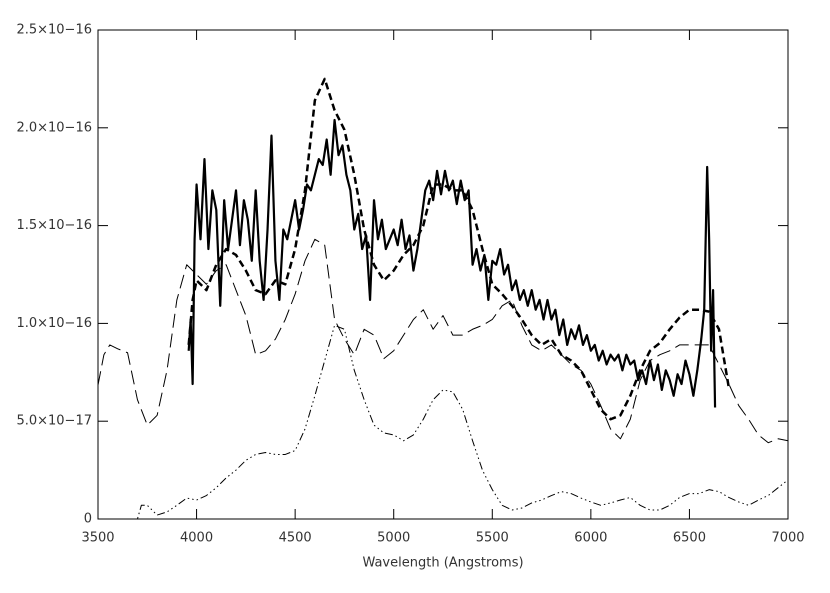  Describe the element at coordinates (88, 519) in the screenshot. I see `y-tick-label: 0` at that location.